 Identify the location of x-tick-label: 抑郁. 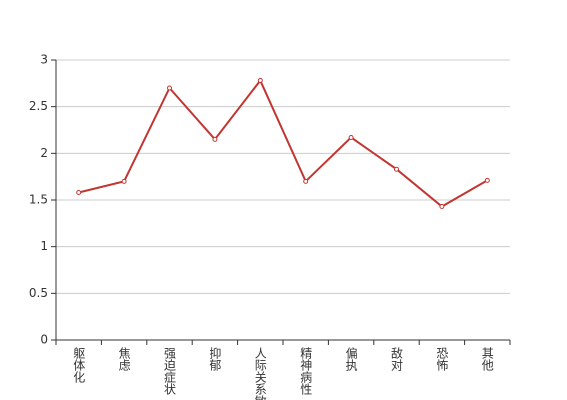
(215, 359).